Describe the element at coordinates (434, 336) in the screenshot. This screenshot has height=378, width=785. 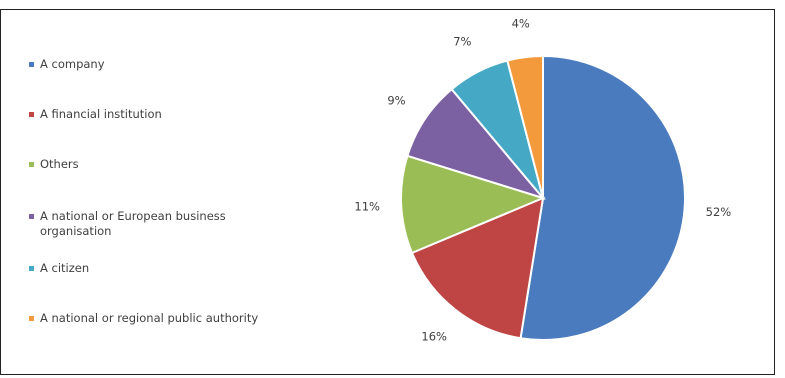
I see `pie-value-label: 16%` at that location.